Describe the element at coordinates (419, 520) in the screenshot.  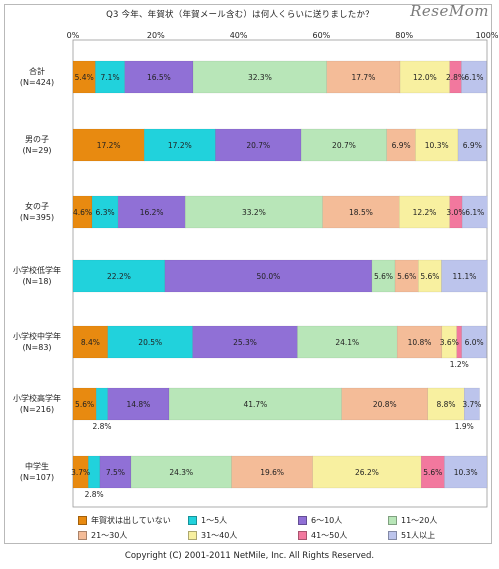
I see `legend-label: 11～20人` at that location.